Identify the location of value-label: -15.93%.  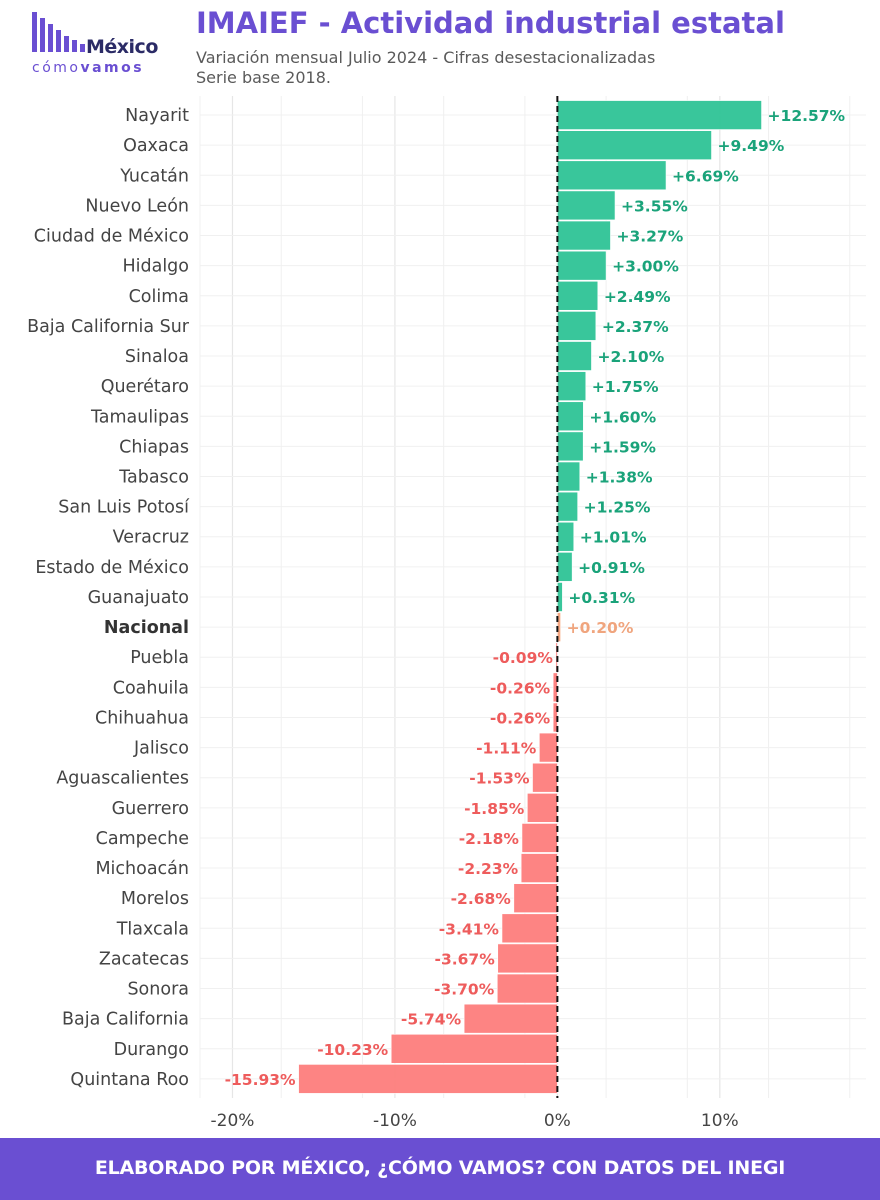
(260, 1080).